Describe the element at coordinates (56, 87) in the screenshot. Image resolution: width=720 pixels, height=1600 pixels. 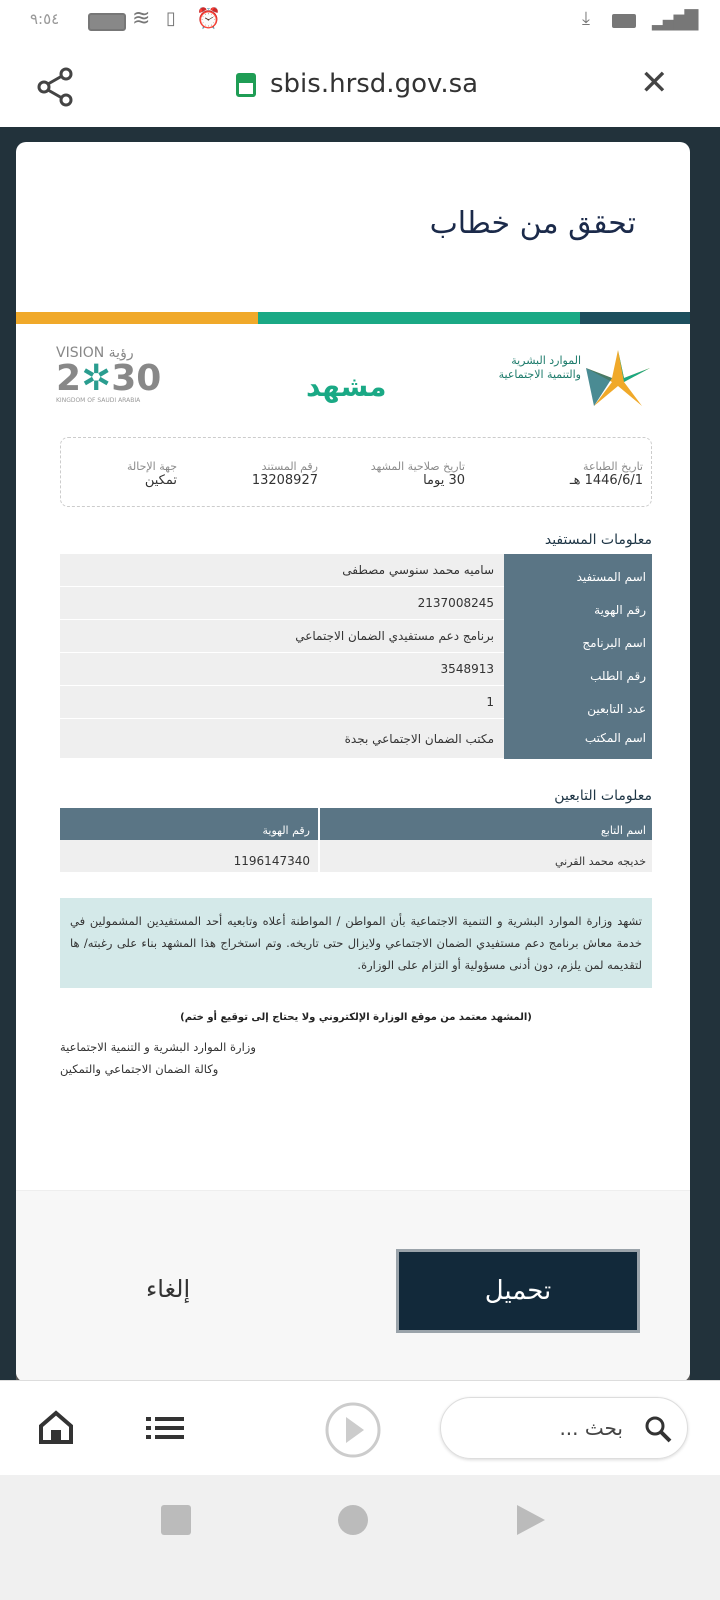
I see `share-icon` at that location.